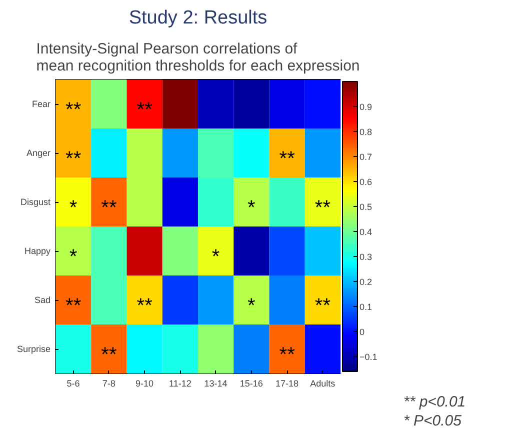 The width and height of the screenshot is (516, 429). I want to click on x-tick-label: 9-10, so click(145, 383).